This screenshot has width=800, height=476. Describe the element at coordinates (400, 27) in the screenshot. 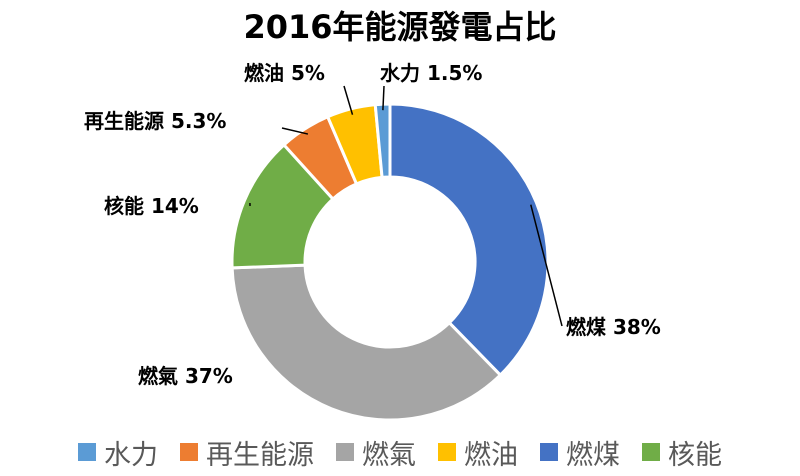

I see `chart-title: 2016年能源發電占比` at that location.